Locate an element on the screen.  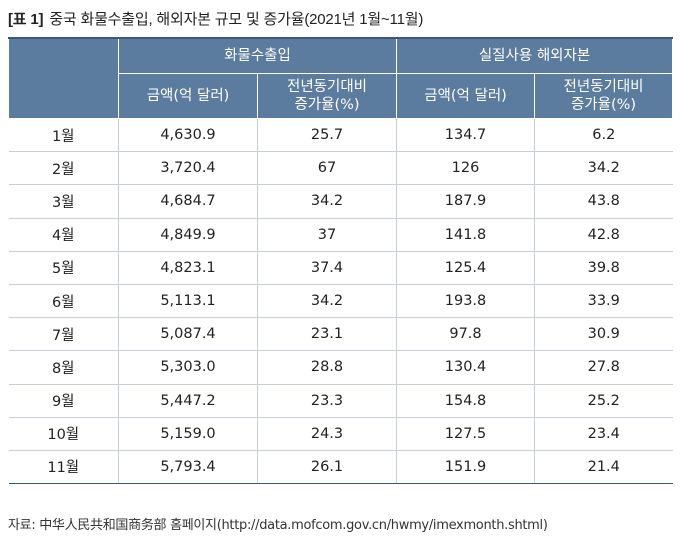
trade-amount-cell: 3,720.4 is located at coordinates (188, 168).